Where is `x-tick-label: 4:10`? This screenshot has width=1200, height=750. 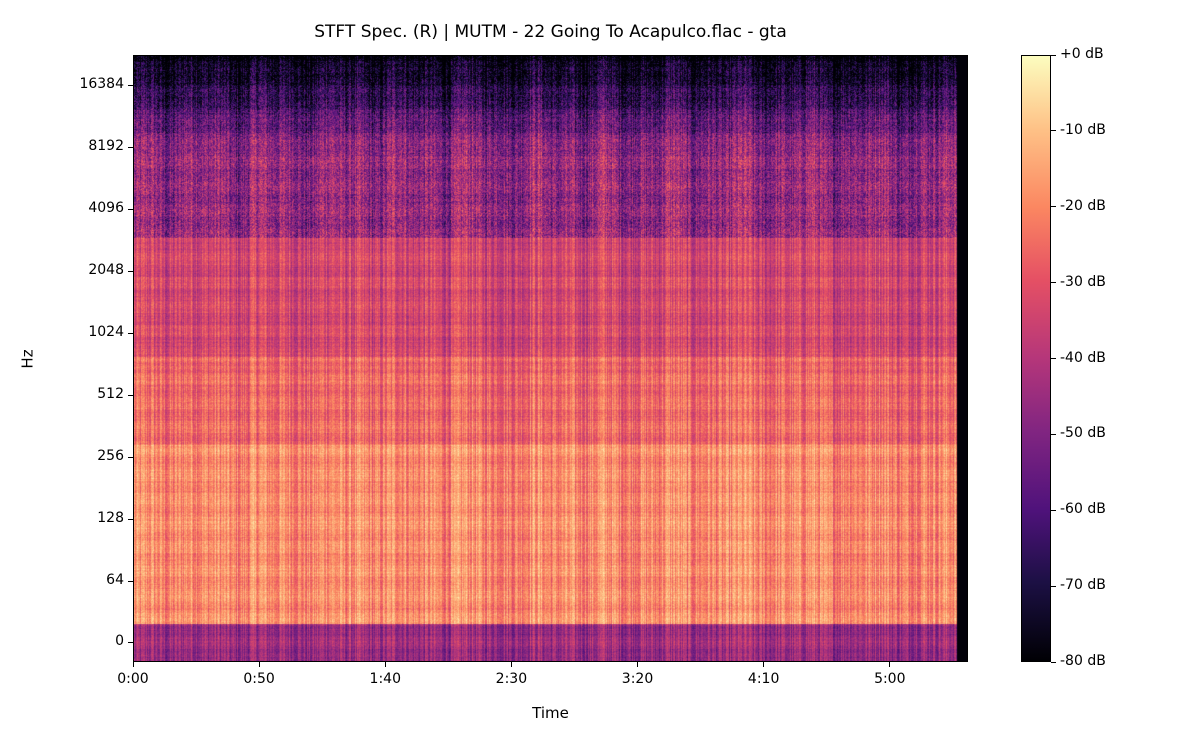
x-tick-label: 4:10 is located at coordinates (763, 679).